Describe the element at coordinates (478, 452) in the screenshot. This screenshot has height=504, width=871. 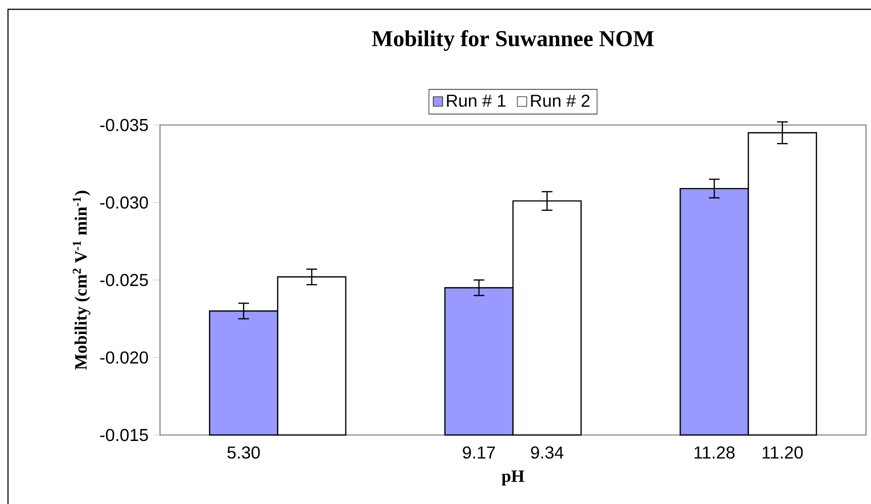
I see `x-tick-label: 9.17` at that location.